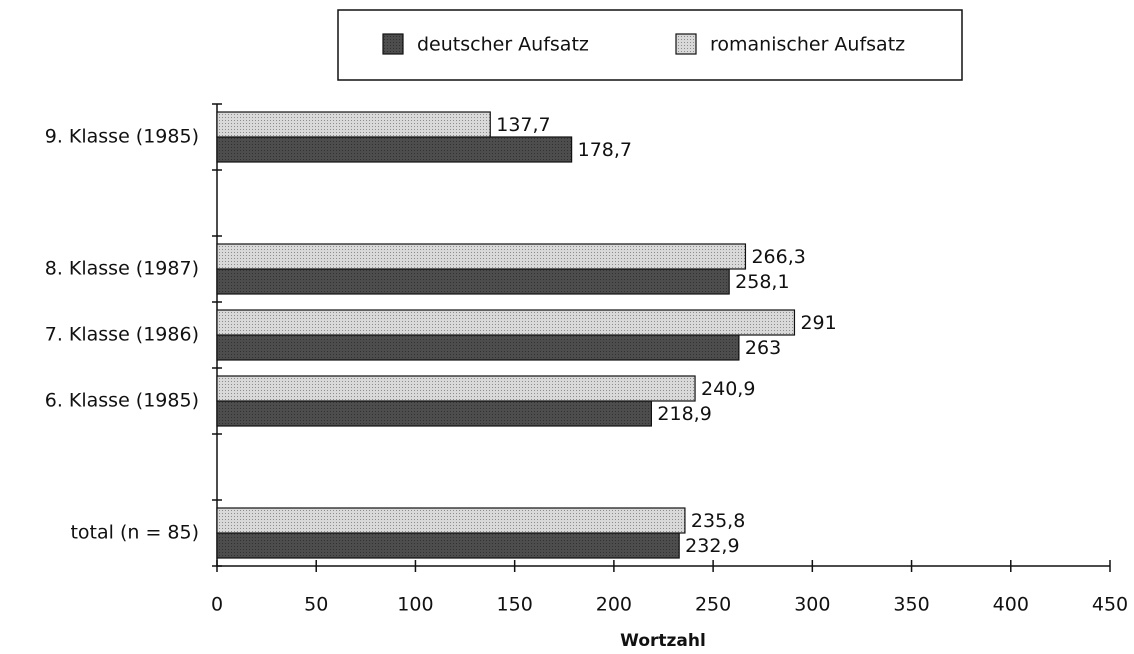  What do you see at coordinates (763, 348) in the screenshot?
I see `value-label: 263` at bounding box center [763, 348].